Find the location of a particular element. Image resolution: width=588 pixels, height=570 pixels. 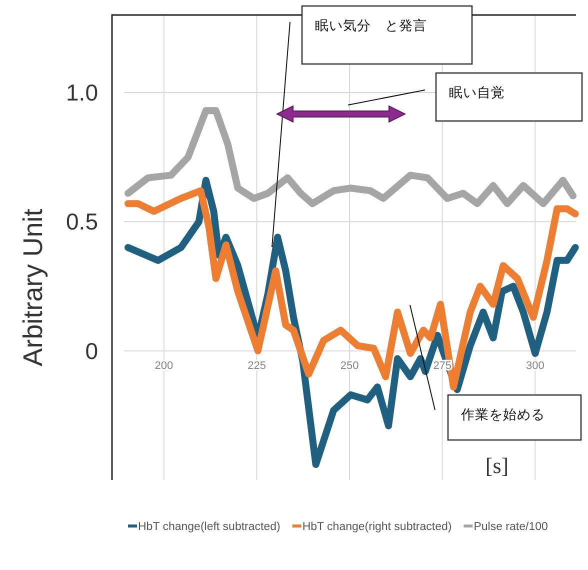

annotation: 眠い気分 と発言 is located at coordinates (371, 25).